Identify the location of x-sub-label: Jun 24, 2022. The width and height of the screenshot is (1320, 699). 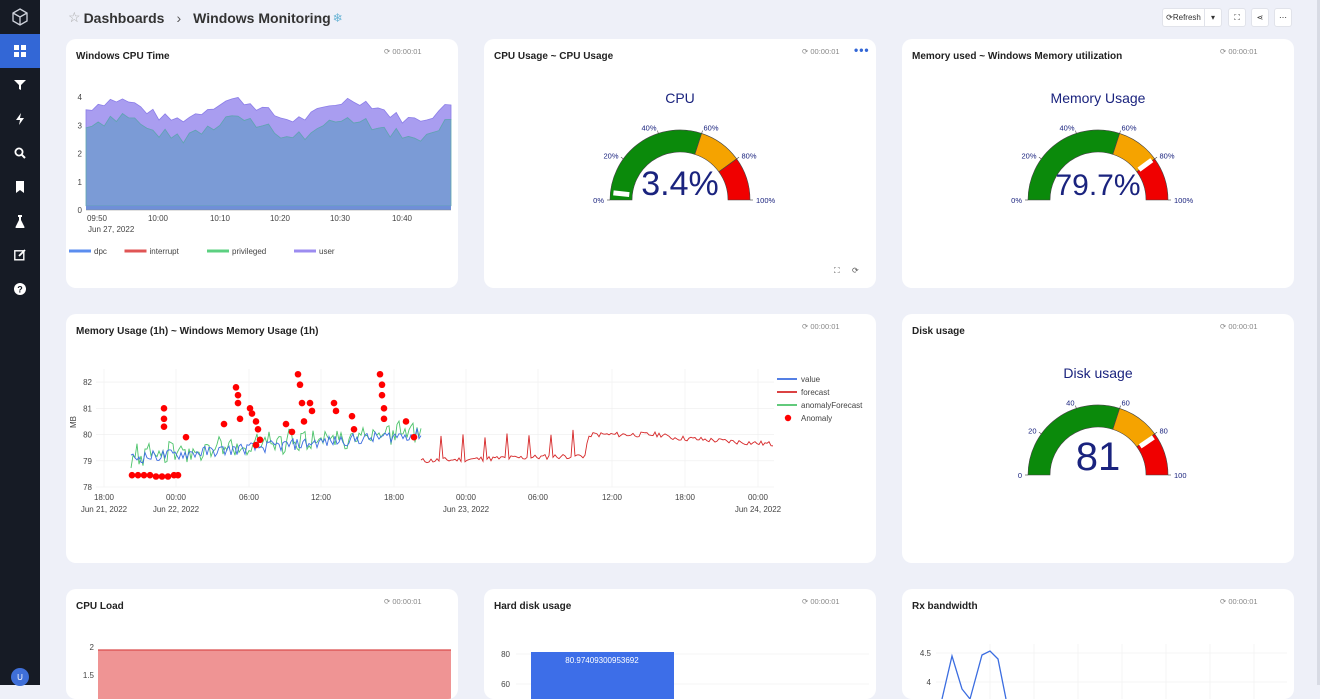
(758, 509).